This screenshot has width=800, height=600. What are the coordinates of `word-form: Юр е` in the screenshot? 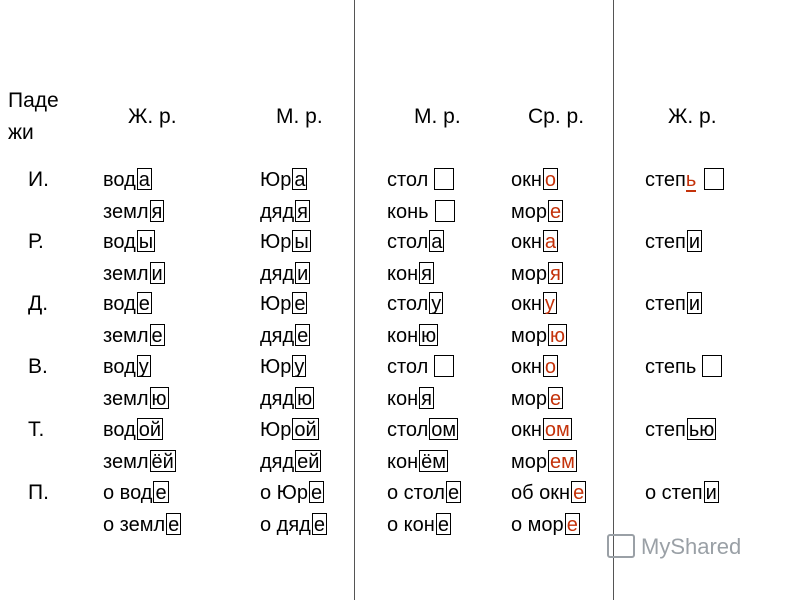 It's located at (284, 304).